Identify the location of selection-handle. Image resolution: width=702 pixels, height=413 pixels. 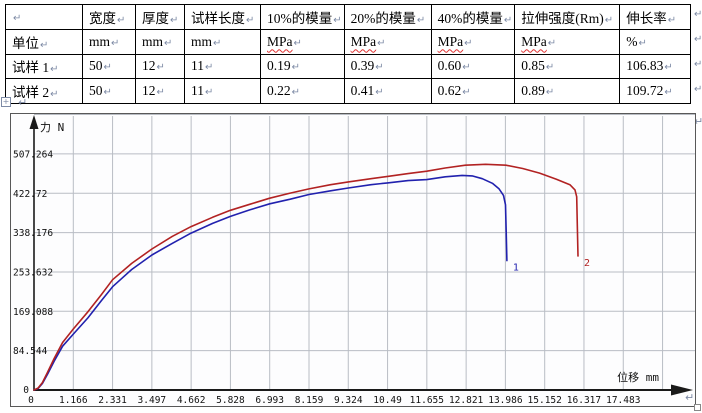
(697, 407).